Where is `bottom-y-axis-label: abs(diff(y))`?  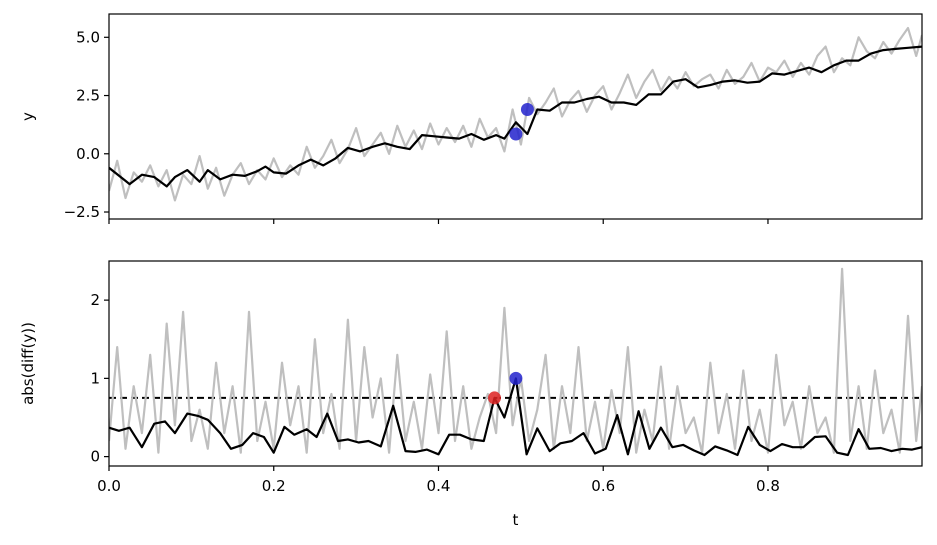 bottom-y-axis-label: abs(diff(y)) is located at coordinates (28, 363).